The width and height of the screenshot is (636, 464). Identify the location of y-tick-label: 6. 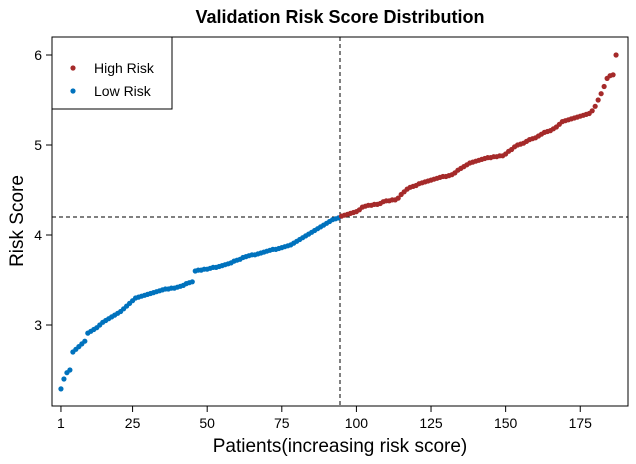
(38, 55).